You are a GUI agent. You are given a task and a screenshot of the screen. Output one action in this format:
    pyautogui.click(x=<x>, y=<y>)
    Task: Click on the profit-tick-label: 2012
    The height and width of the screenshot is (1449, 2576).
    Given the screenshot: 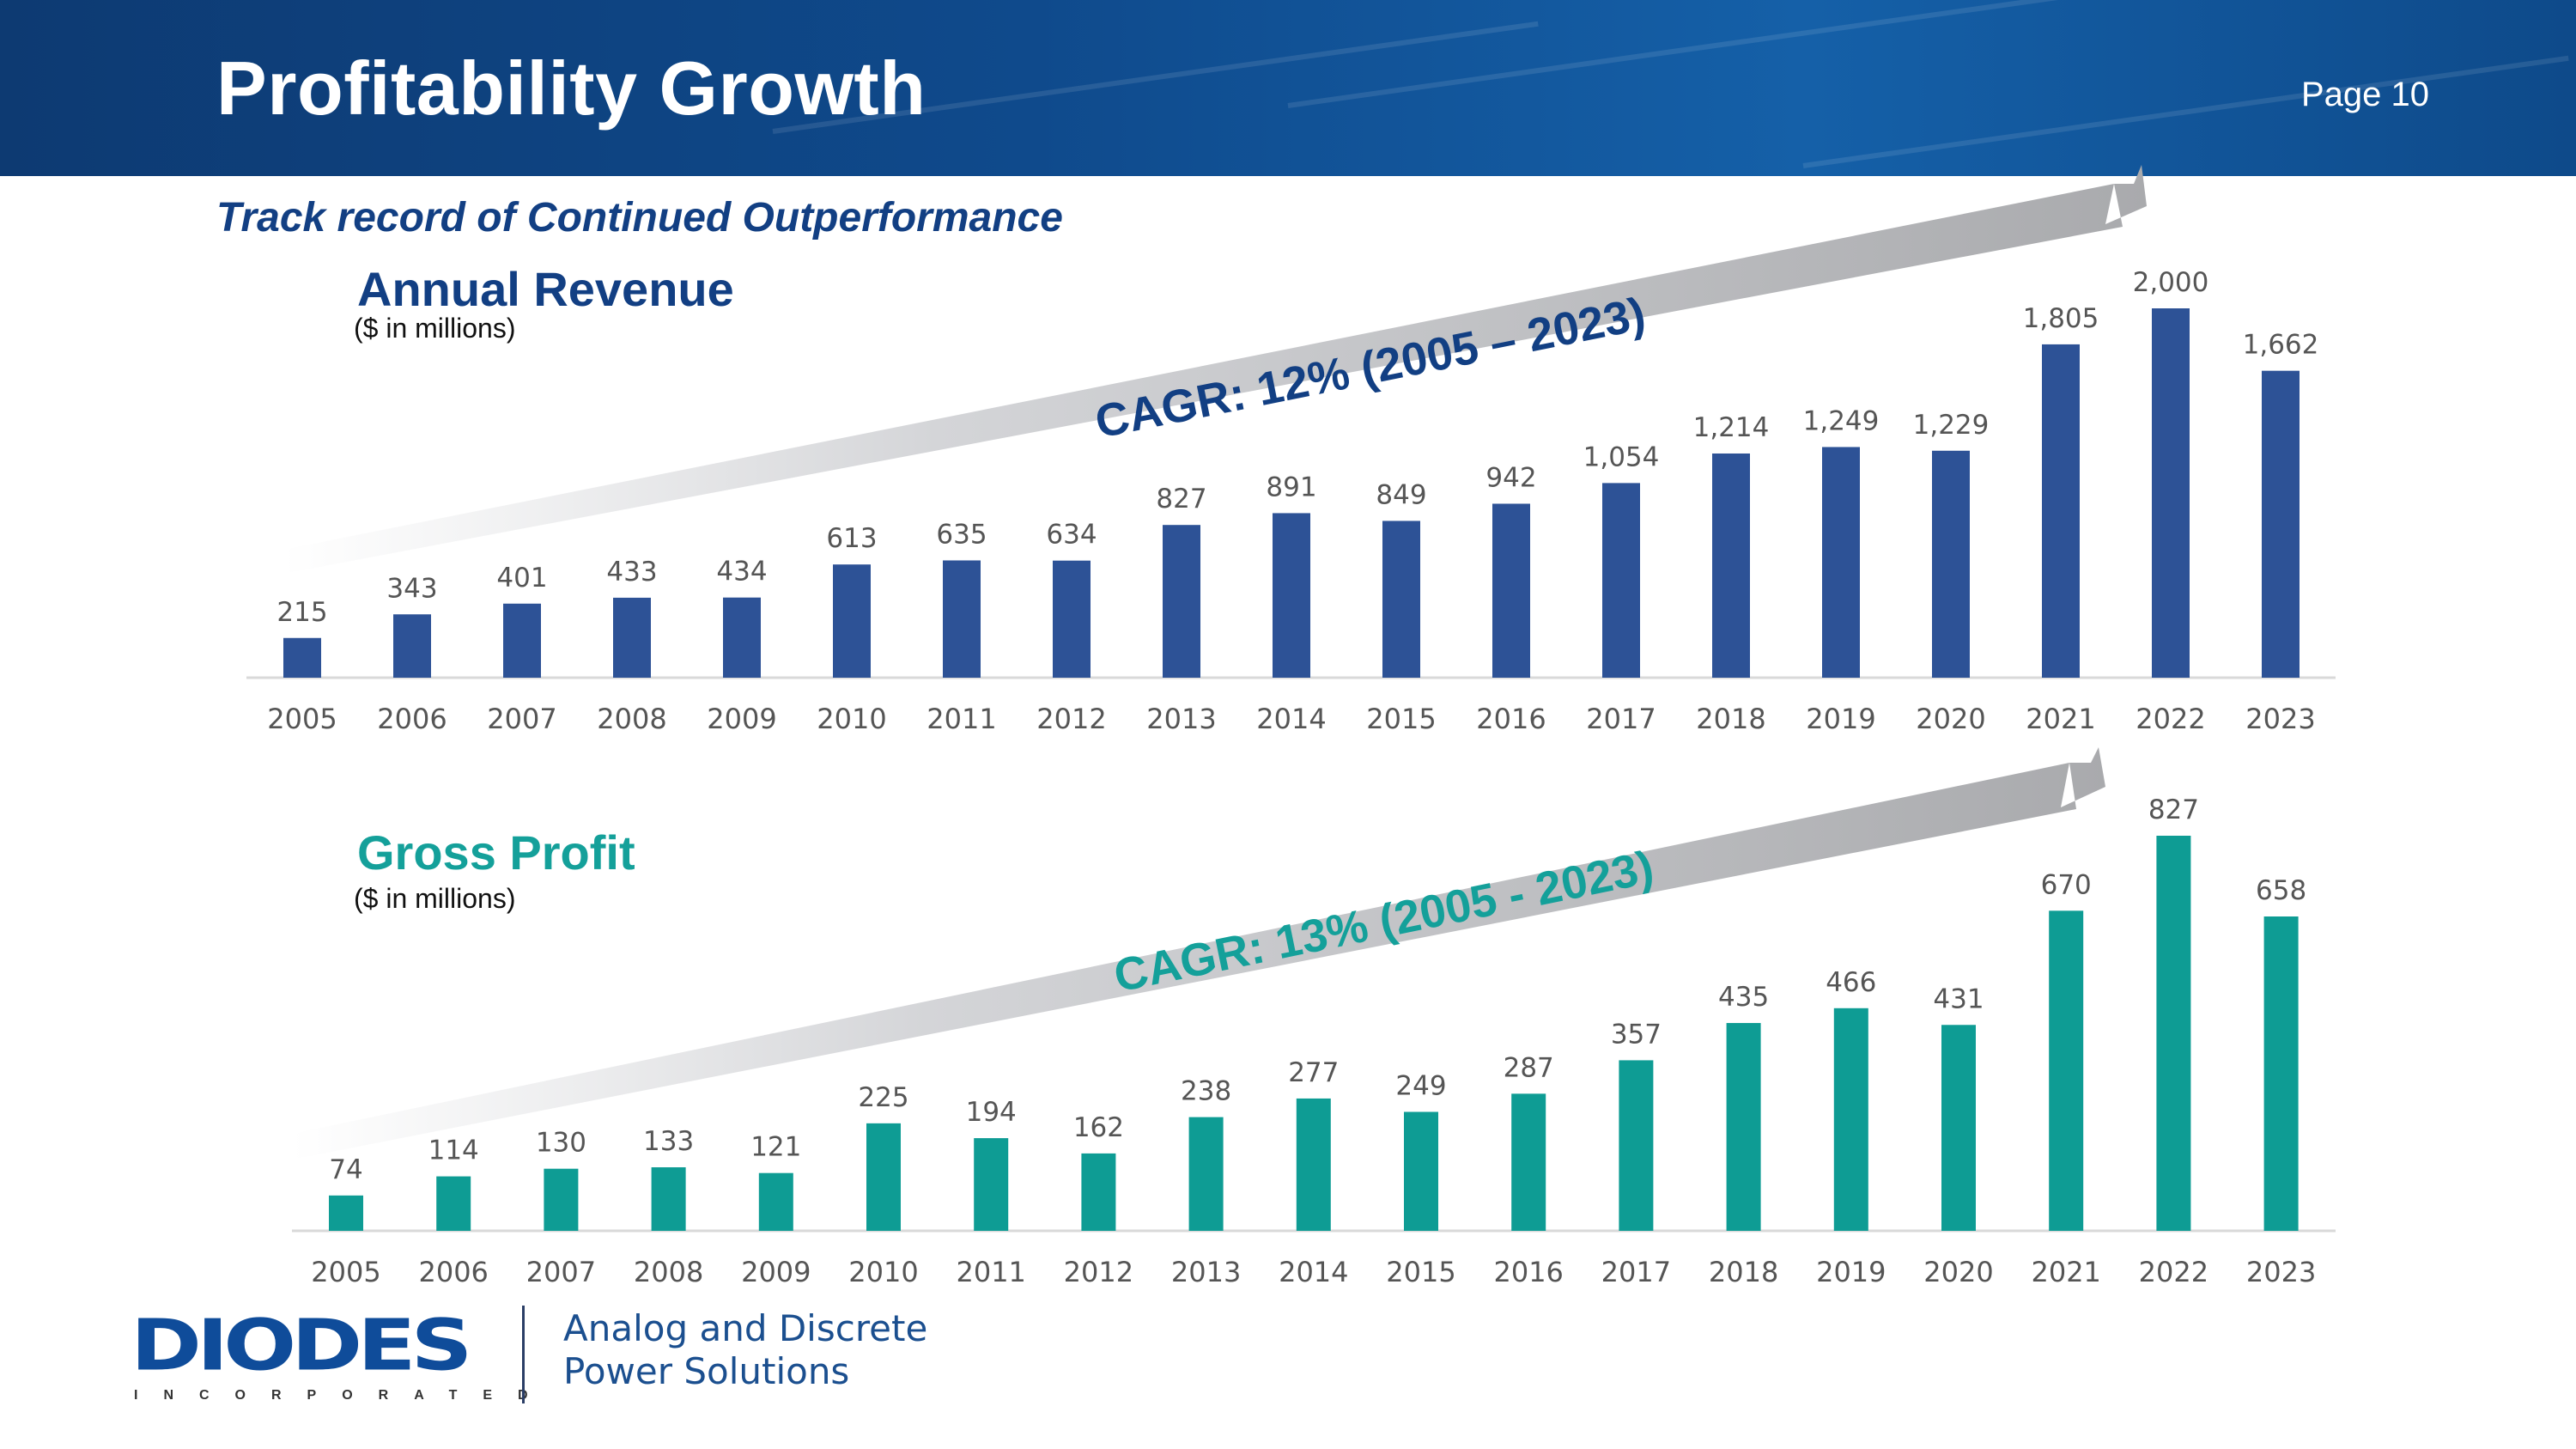 What is the action you would take?
    pyautogui.click(x=1098, y=1272)
    